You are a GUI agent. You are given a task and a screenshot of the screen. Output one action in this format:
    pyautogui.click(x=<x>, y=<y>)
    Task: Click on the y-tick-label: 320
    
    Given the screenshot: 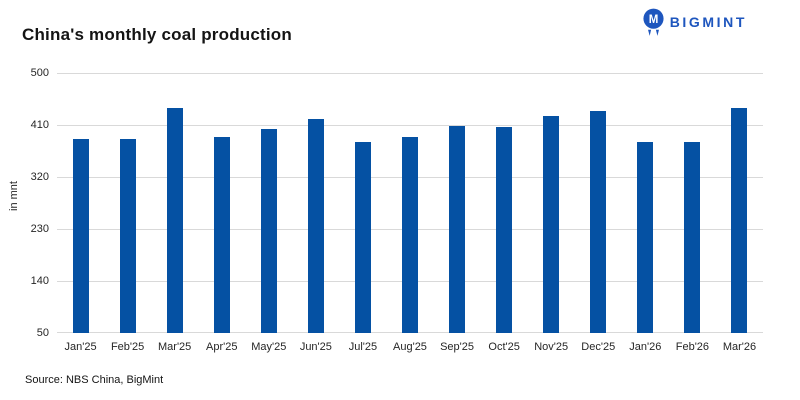 What is the action you would take?
    pyautogui.click(x=39, y=177)
    